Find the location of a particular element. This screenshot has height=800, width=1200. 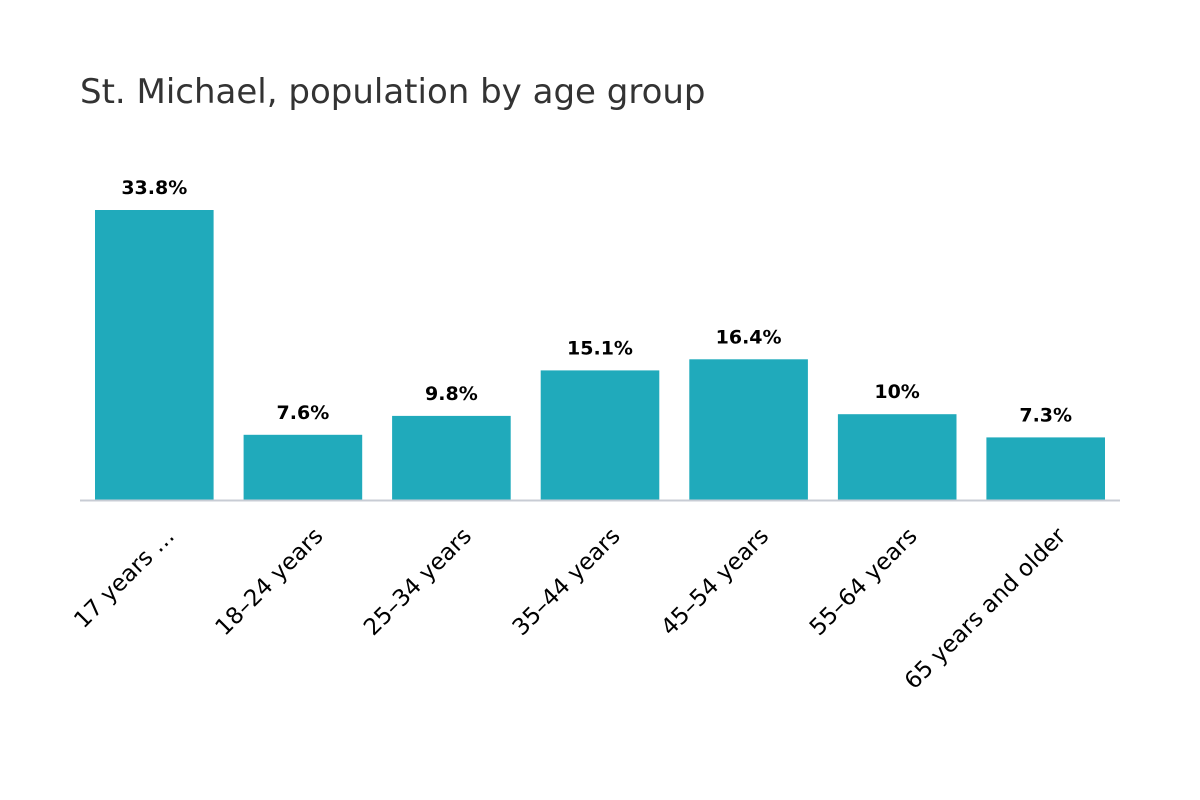

bar-value-label: 33.8% is located at coordinates (154, 188).